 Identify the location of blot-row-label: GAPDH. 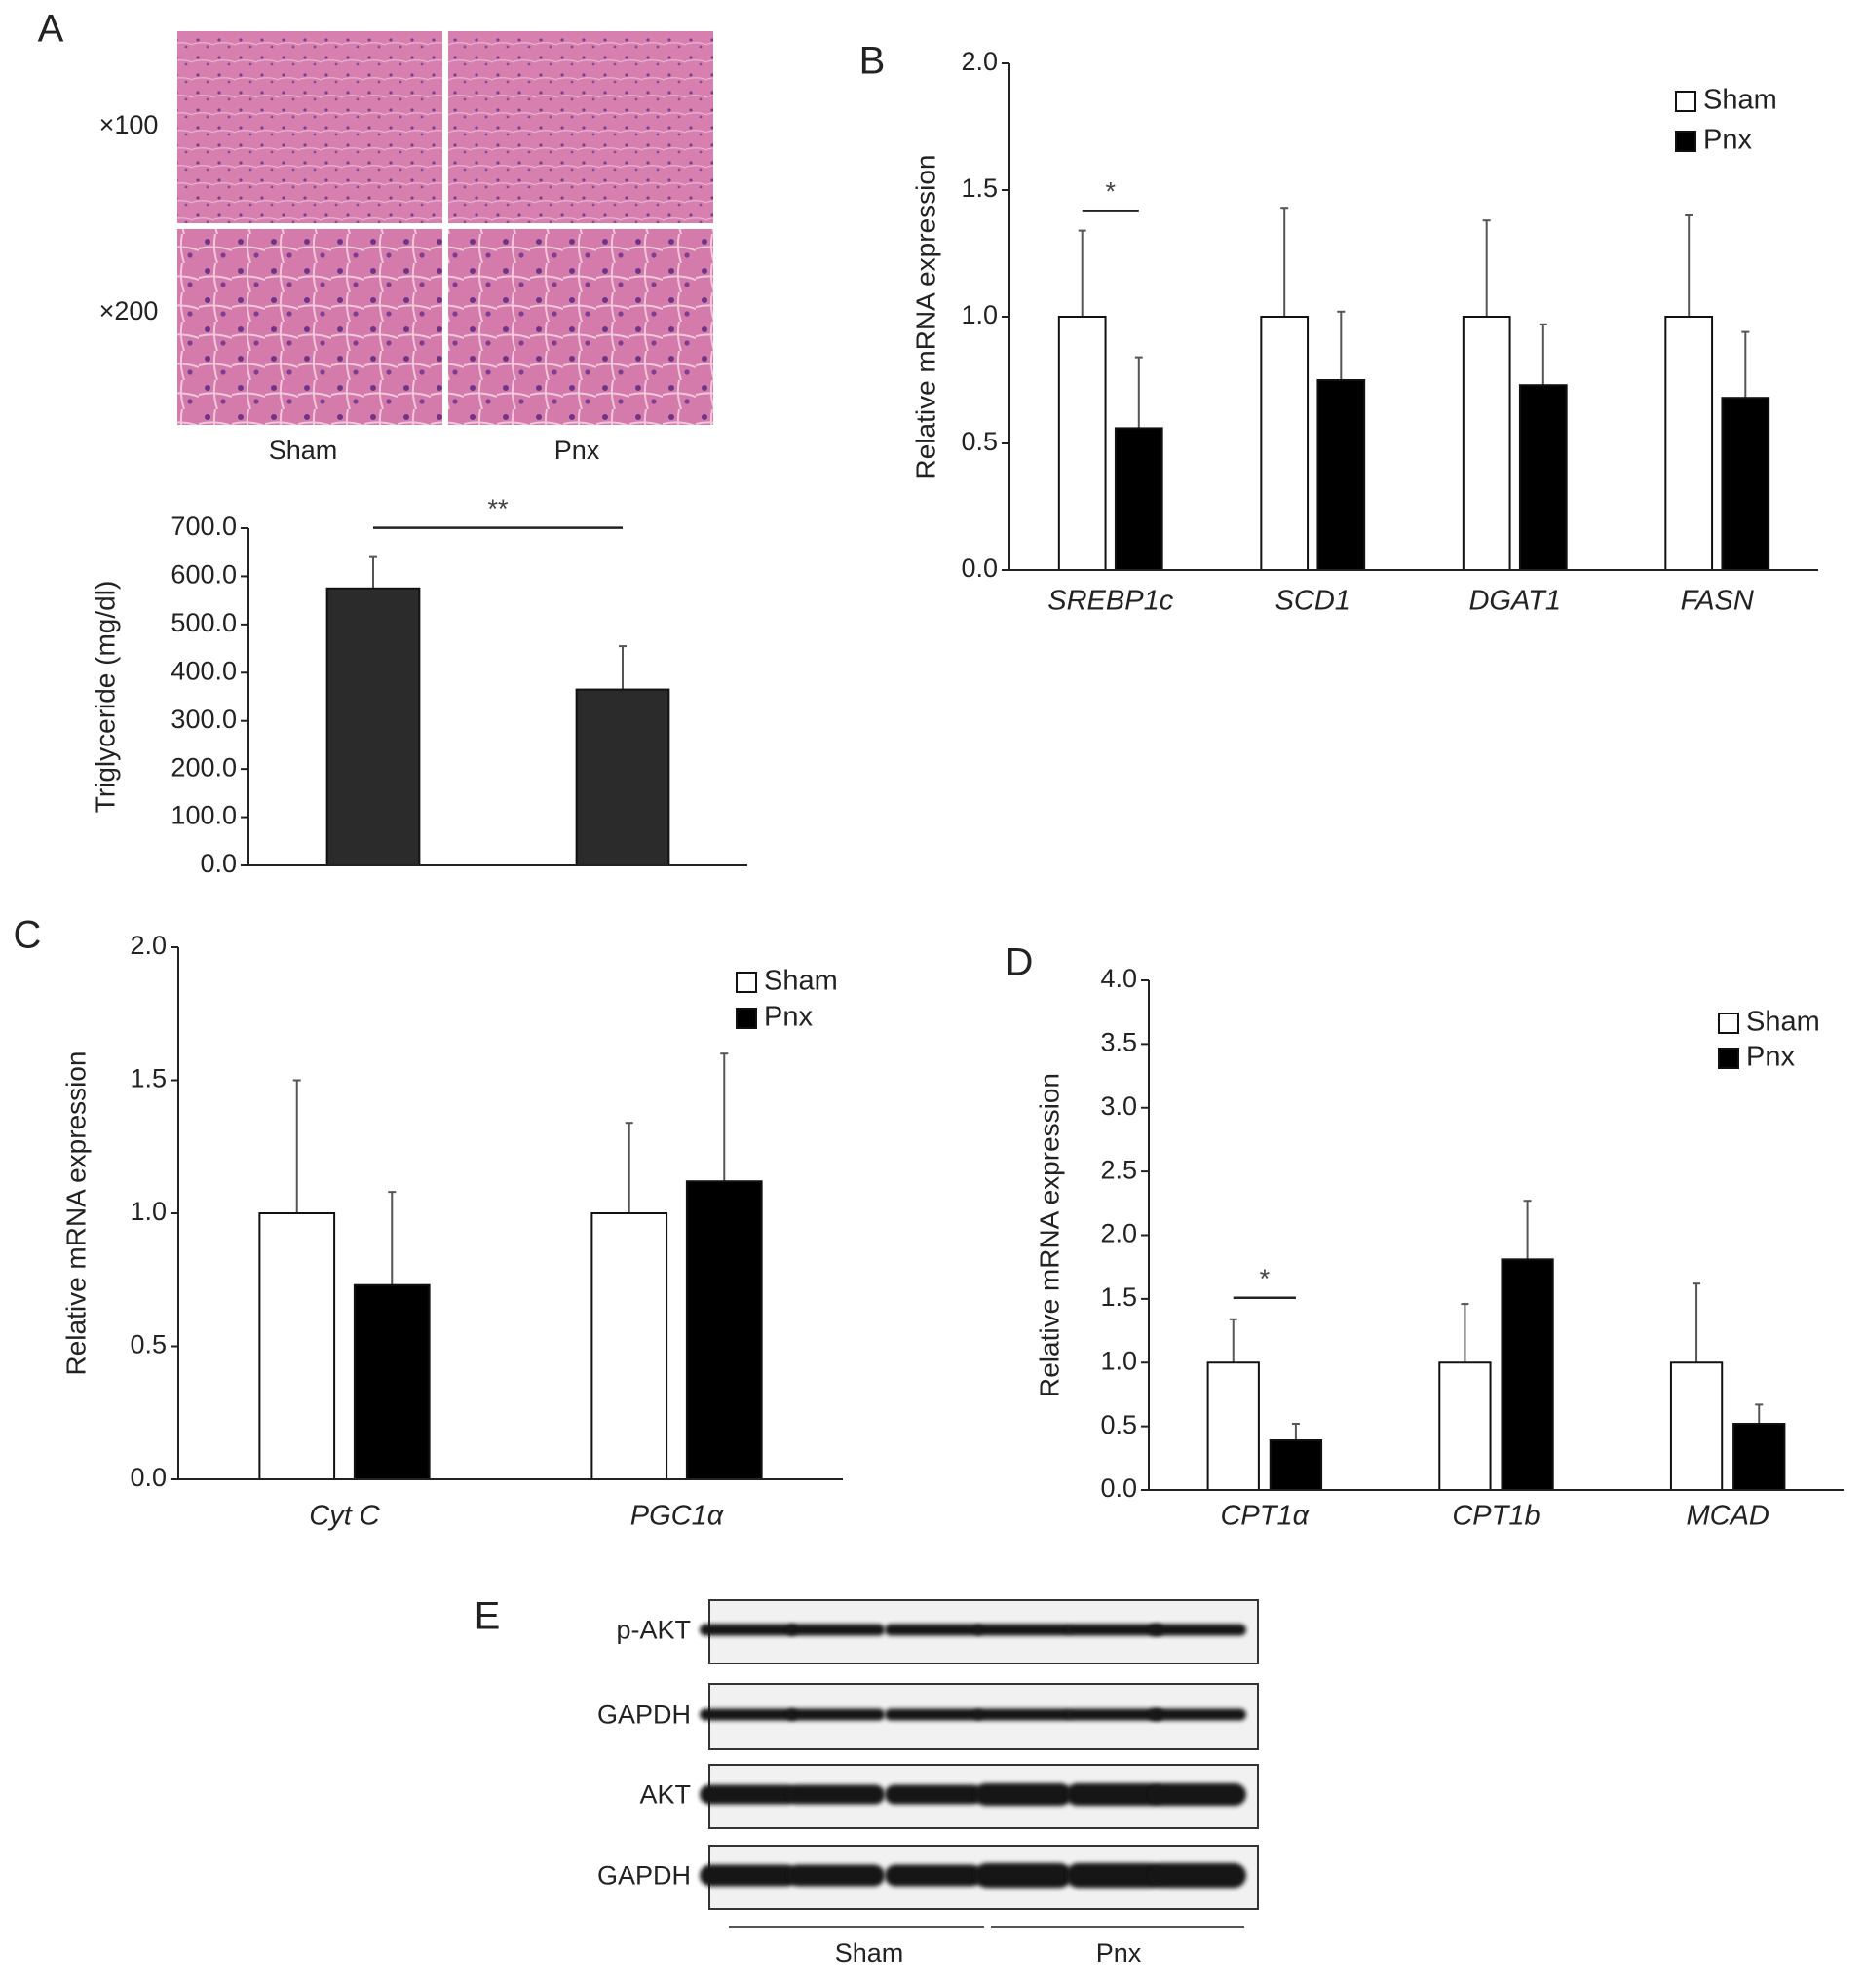
(644, 1876).